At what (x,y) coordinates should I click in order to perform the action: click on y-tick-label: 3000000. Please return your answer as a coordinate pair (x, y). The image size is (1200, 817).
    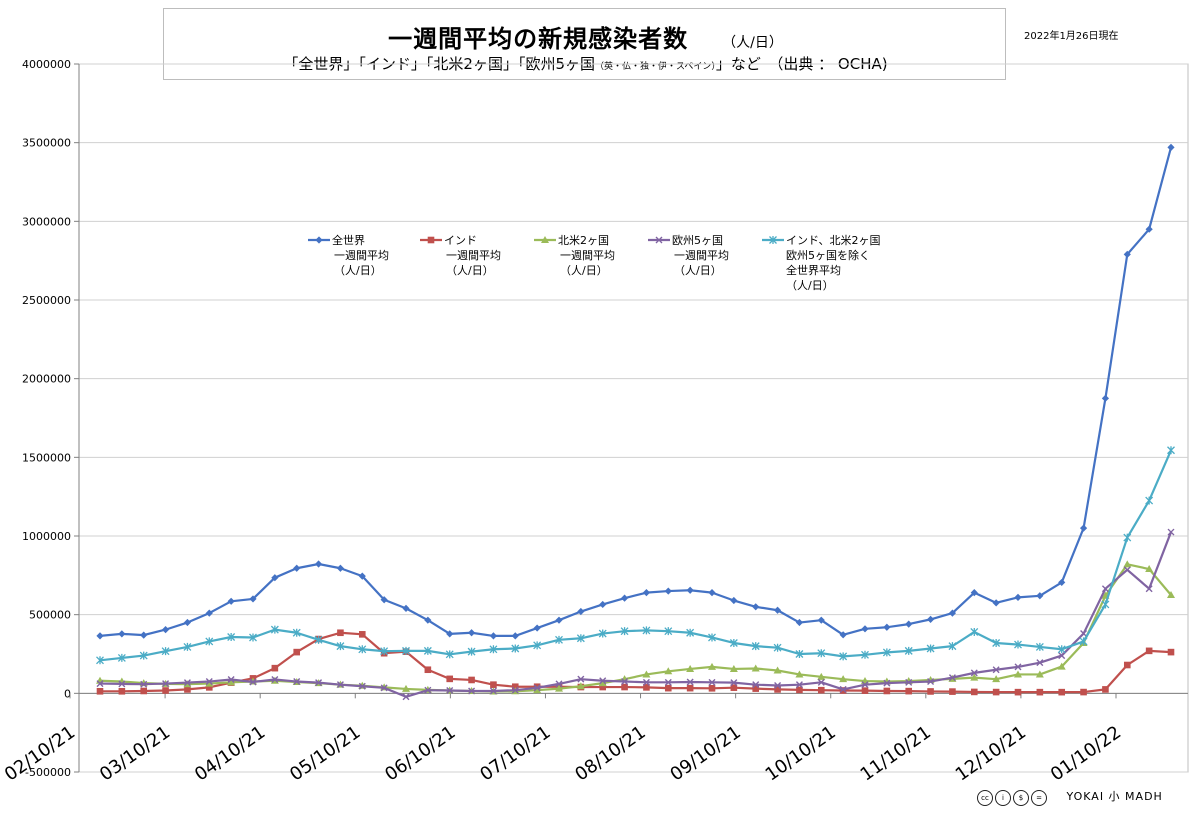
    Looking at the image, I should click on (46, 221).